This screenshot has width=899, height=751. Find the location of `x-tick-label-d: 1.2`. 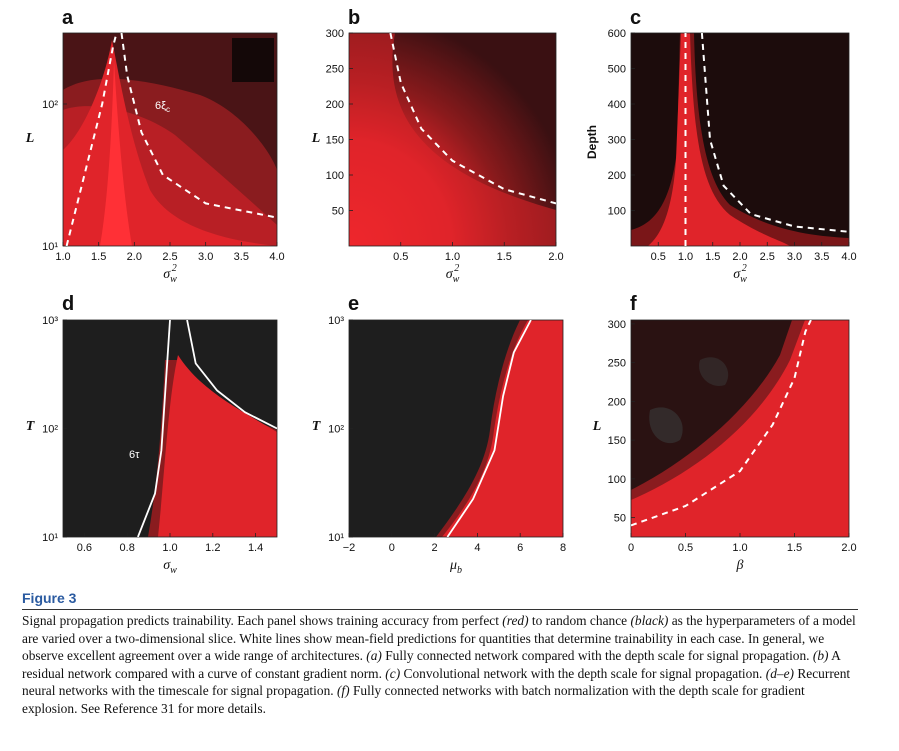

x-tick-label-d: 1.2 is located at coordinates (212, 548).